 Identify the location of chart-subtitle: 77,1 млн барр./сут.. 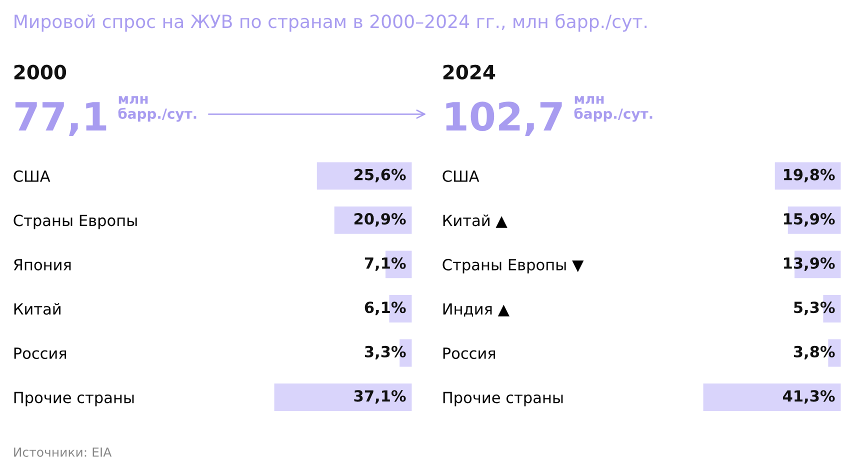
(105, 116).